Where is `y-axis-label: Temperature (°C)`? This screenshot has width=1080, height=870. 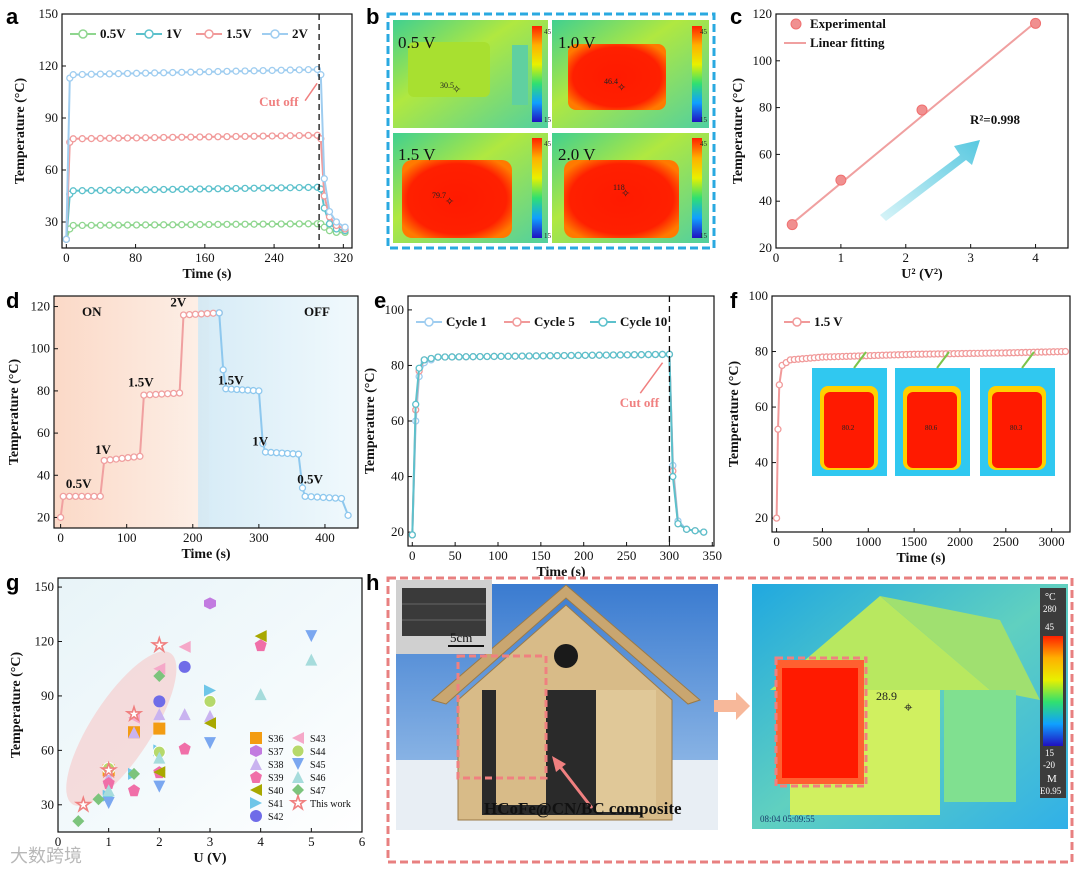
y-axis-label: Temperature (°C) is located at coordinates (734, 414).